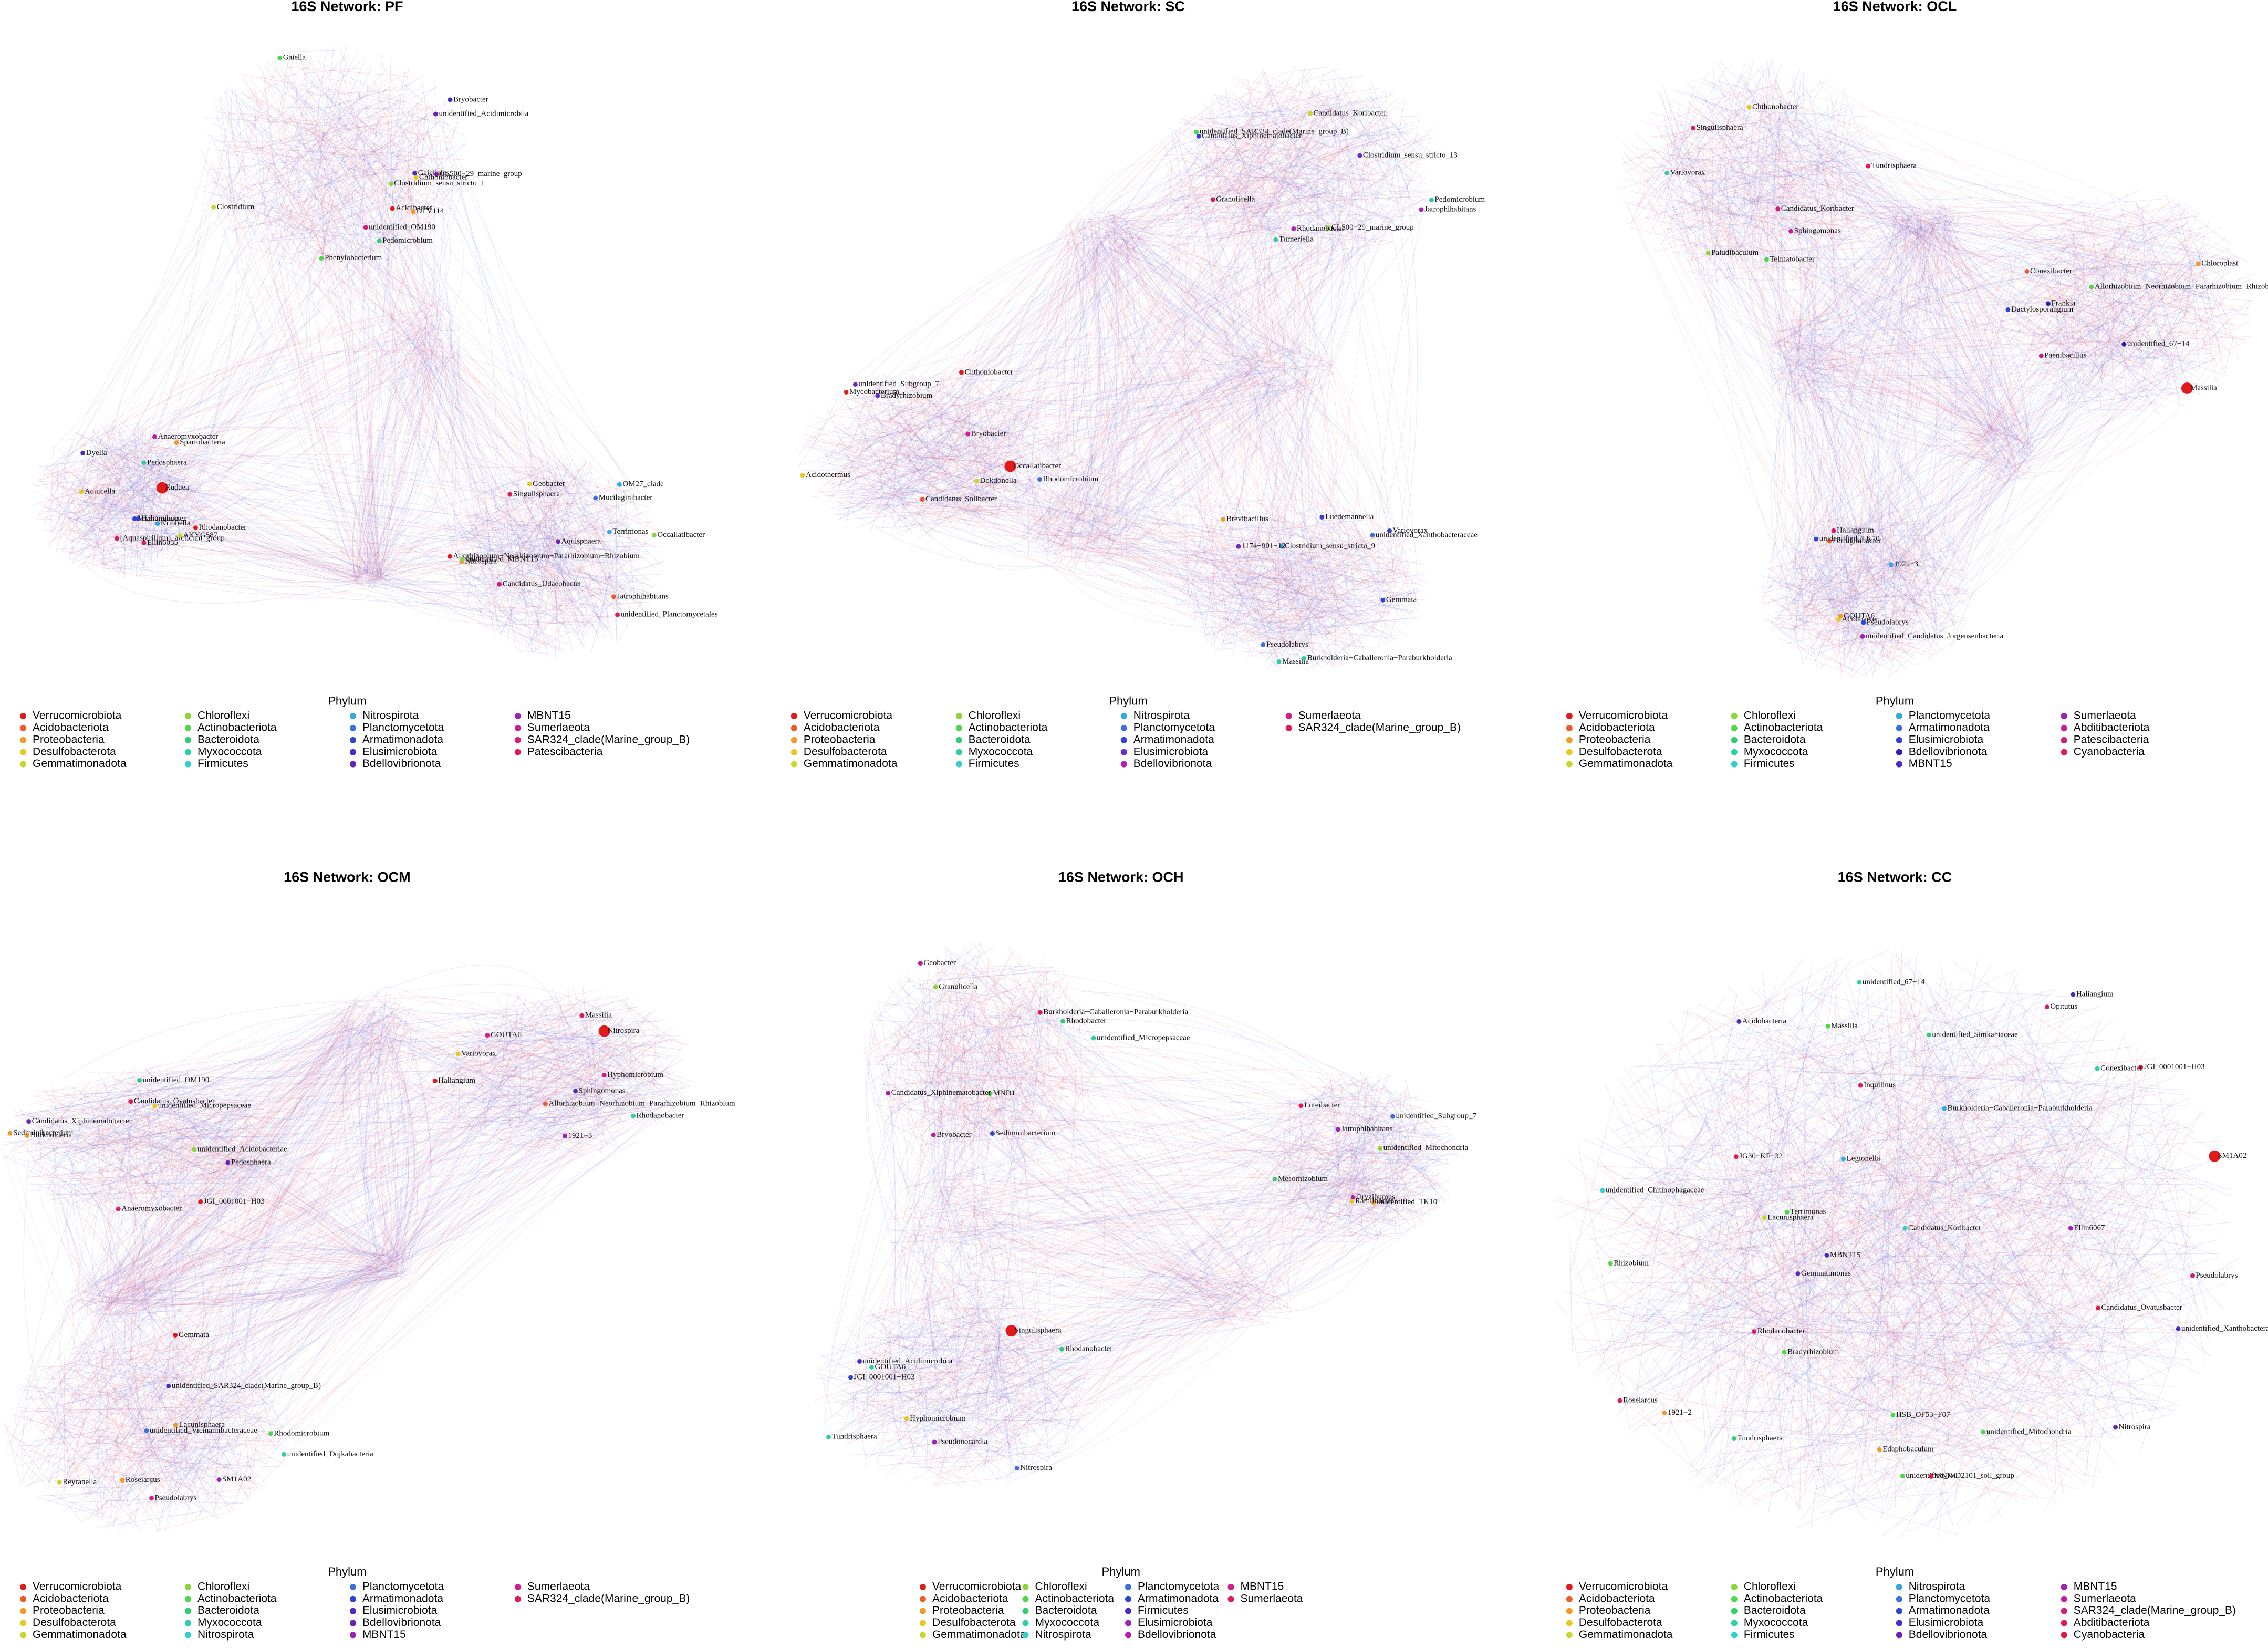 This screenshot has width=2268, height=1648. What do you see at coordinates (2112, 728) in the screenshot?
I see `legend-label: Abditibacteriota` at bounding box center [2112, 728].